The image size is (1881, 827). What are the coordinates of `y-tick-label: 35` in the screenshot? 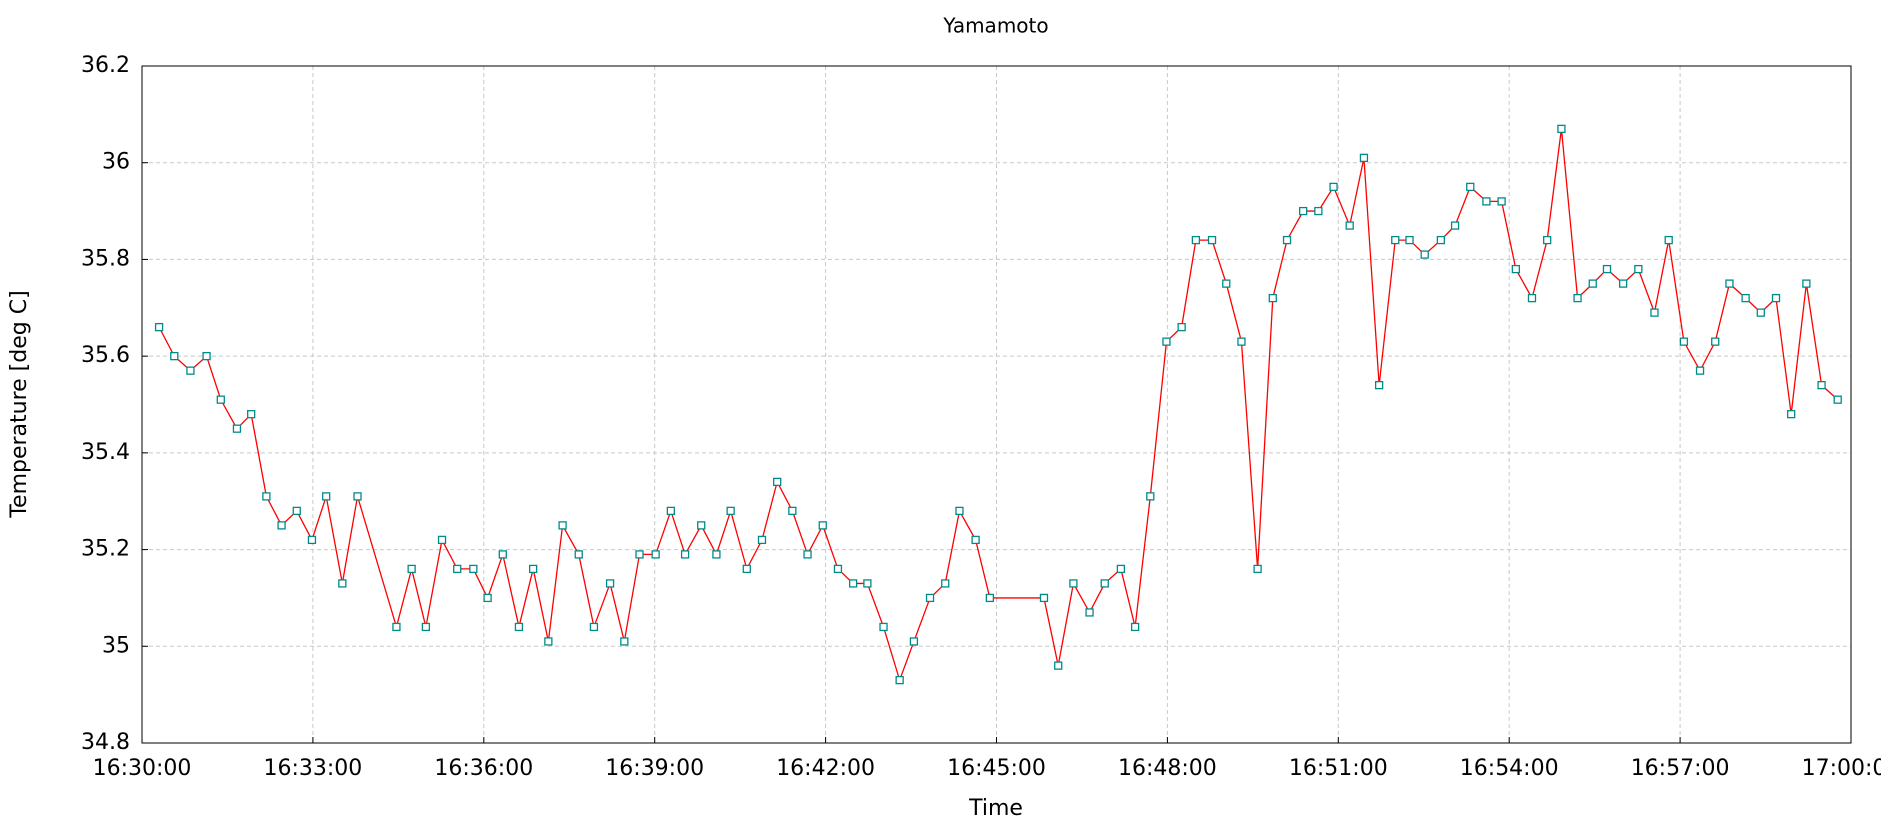 It's located at (116, 645).